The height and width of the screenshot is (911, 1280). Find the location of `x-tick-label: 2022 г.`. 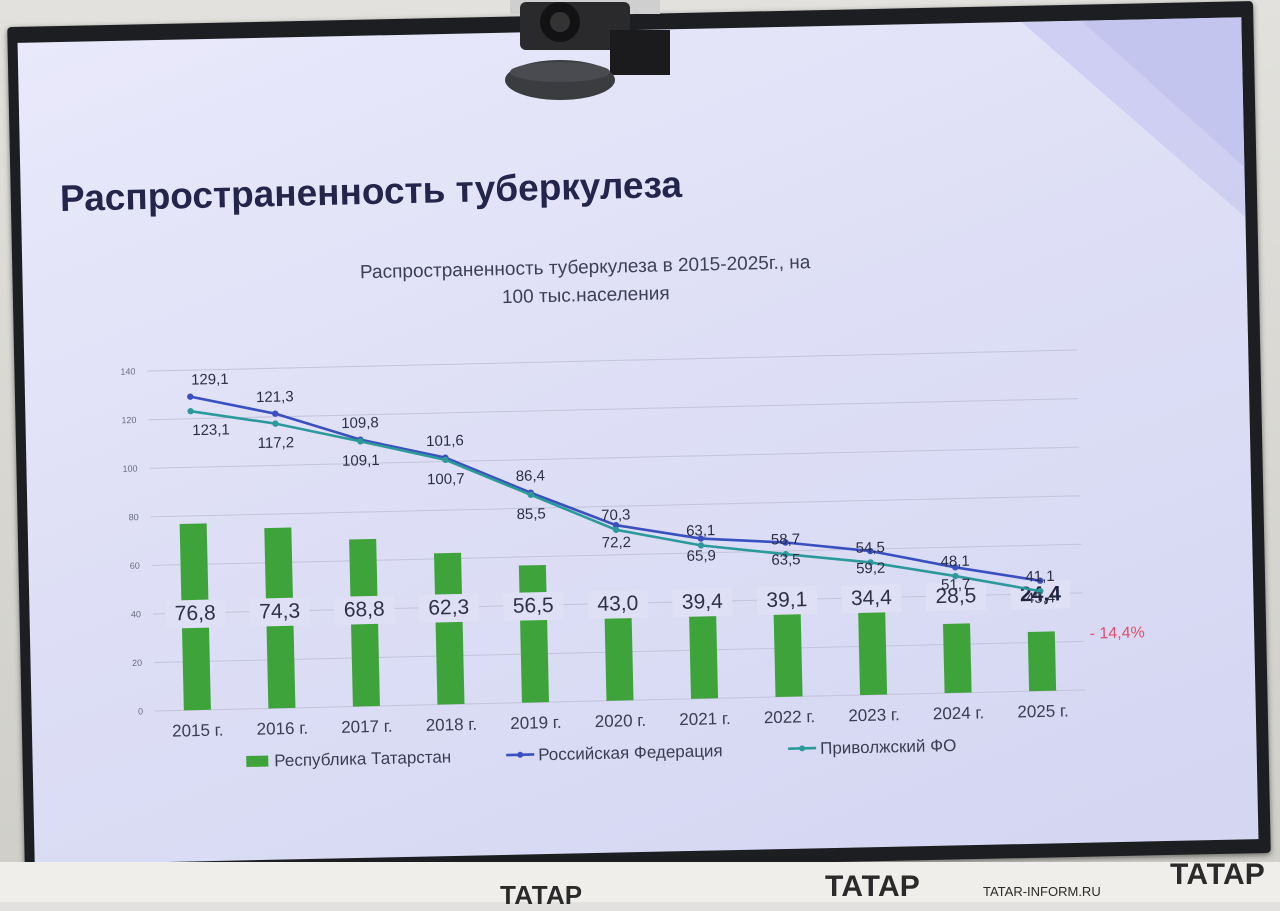

x-tick-label: 2022 г. is located at coordinates (790, 717).